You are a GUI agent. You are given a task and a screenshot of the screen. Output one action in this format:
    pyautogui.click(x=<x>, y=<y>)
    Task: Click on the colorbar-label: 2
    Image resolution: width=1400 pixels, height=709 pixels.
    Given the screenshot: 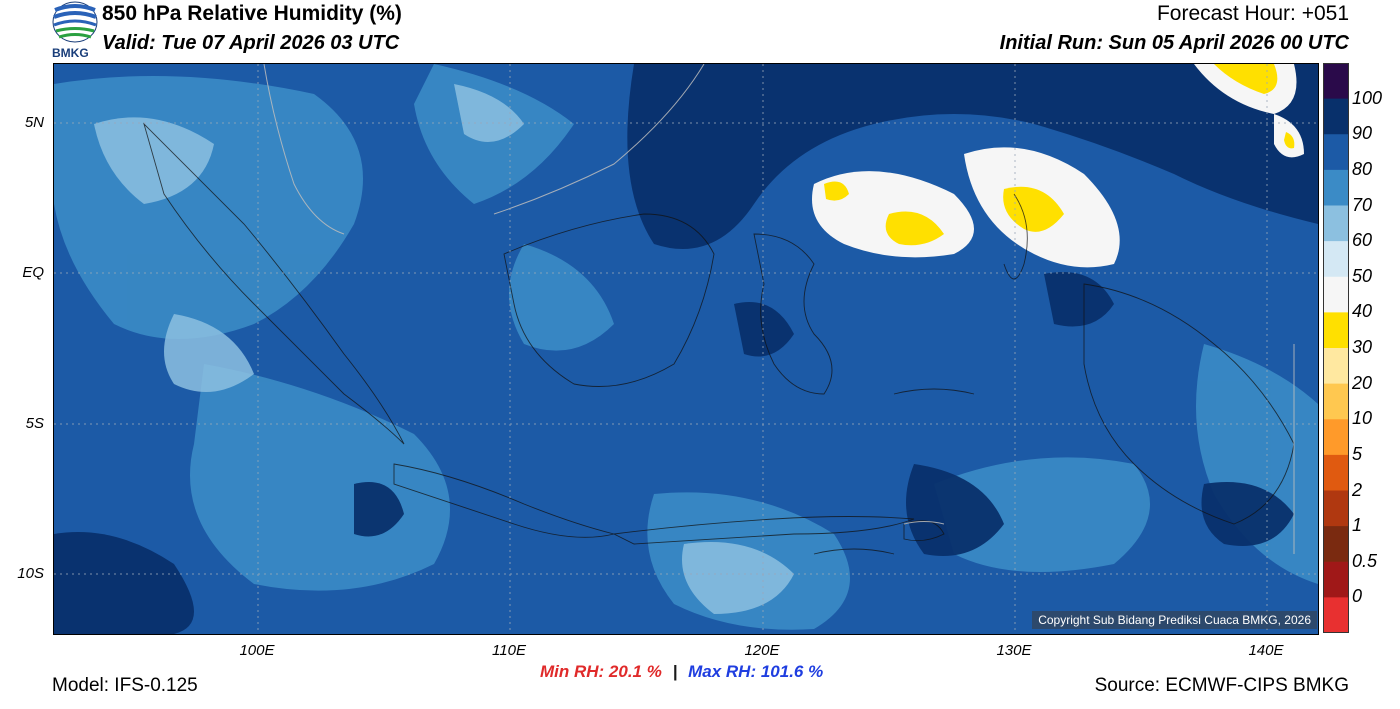 What is the action you would take?
    pyautogui.click(x=1357, y=489)
    